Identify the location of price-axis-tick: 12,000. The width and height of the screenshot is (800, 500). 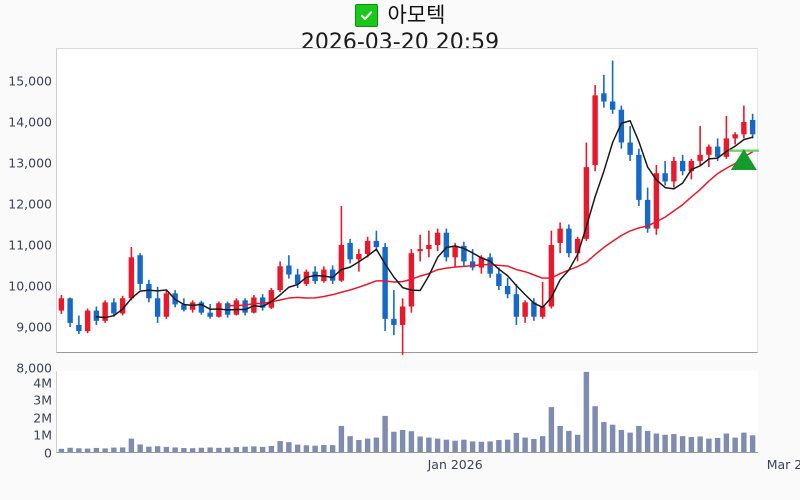
(30, 204).